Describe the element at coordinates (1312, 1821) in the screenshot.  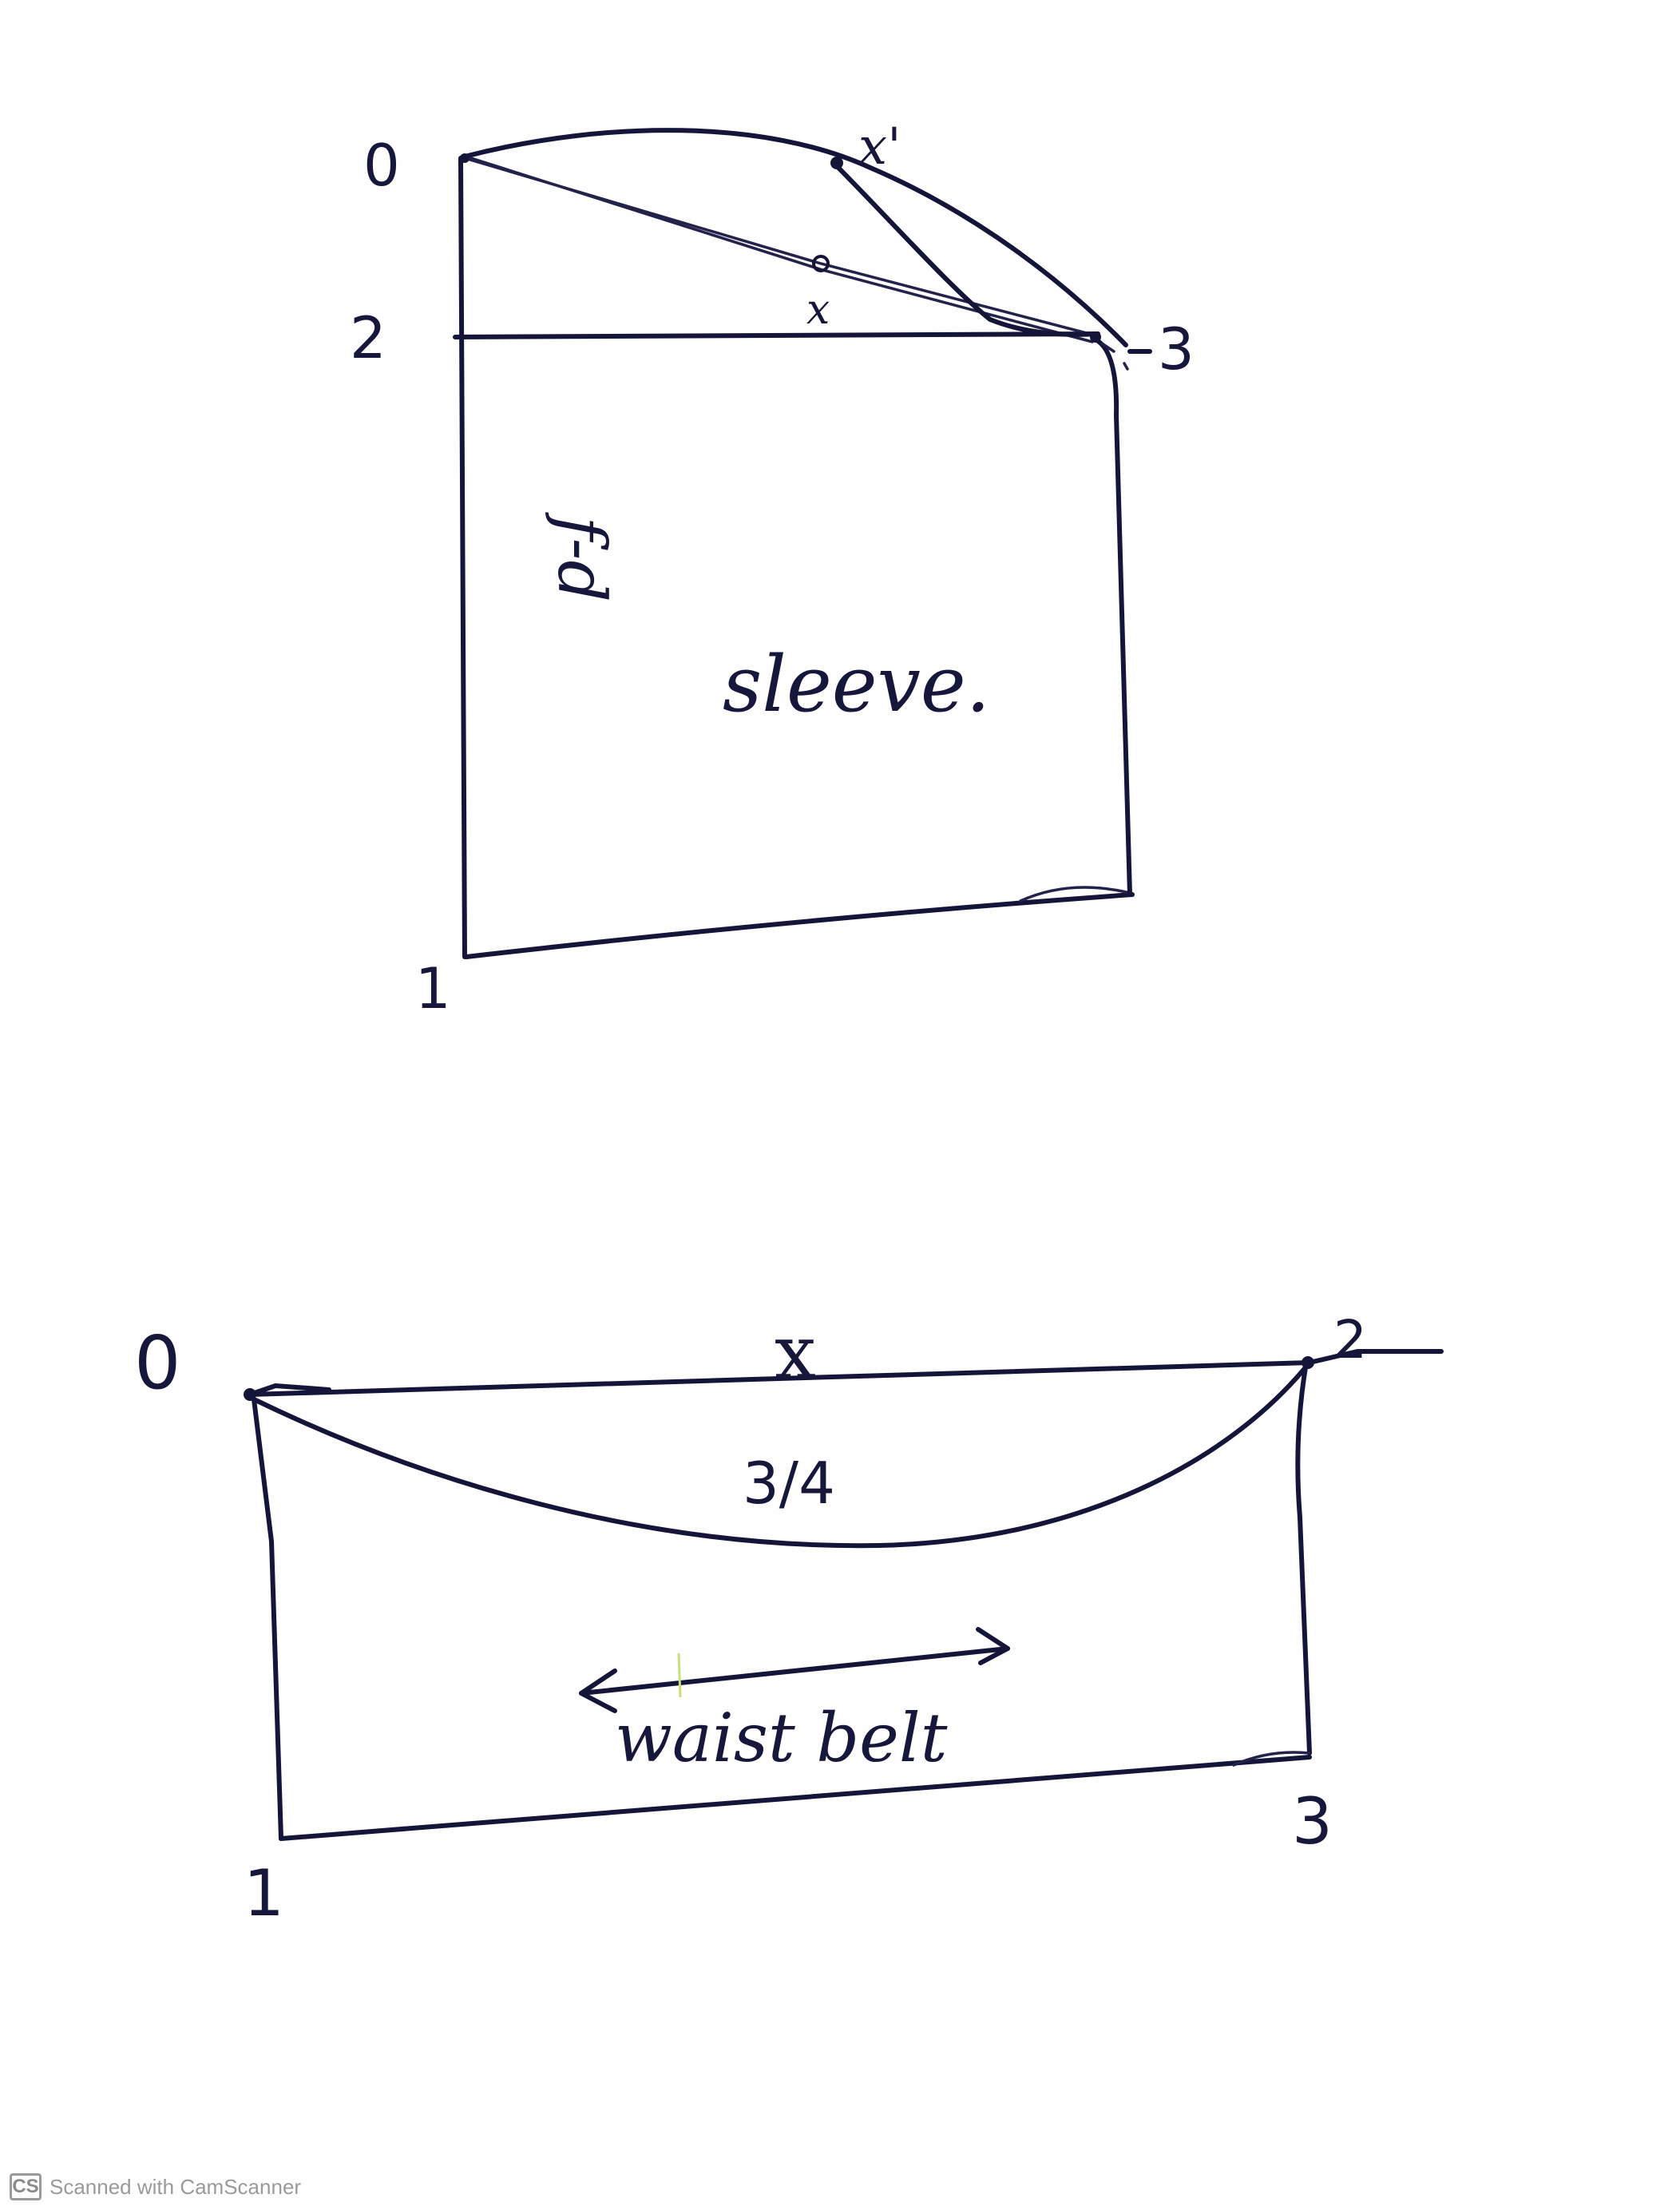
I see `belt-label-3: 3` at that location.